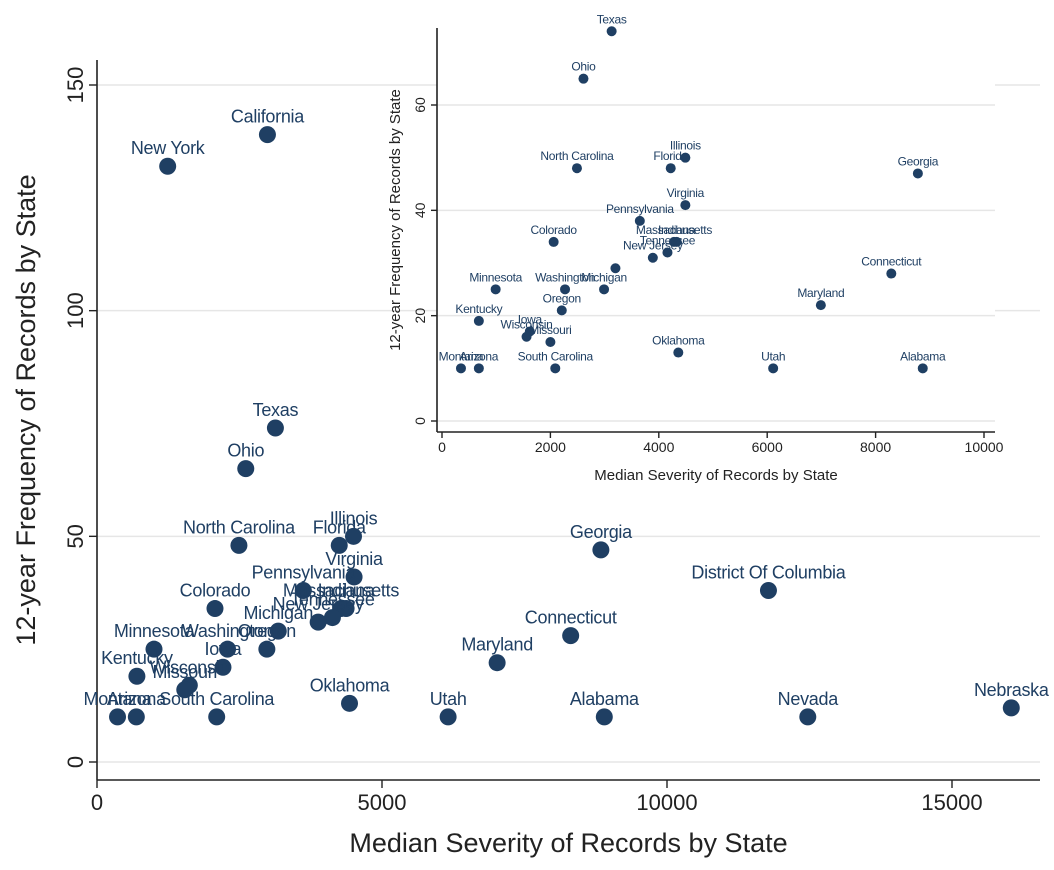 The image size is (1054, 870). Describe the element at coordinates (678, 341) in the screenshot. I see `inset-point-label: Oklahoma` at that location.